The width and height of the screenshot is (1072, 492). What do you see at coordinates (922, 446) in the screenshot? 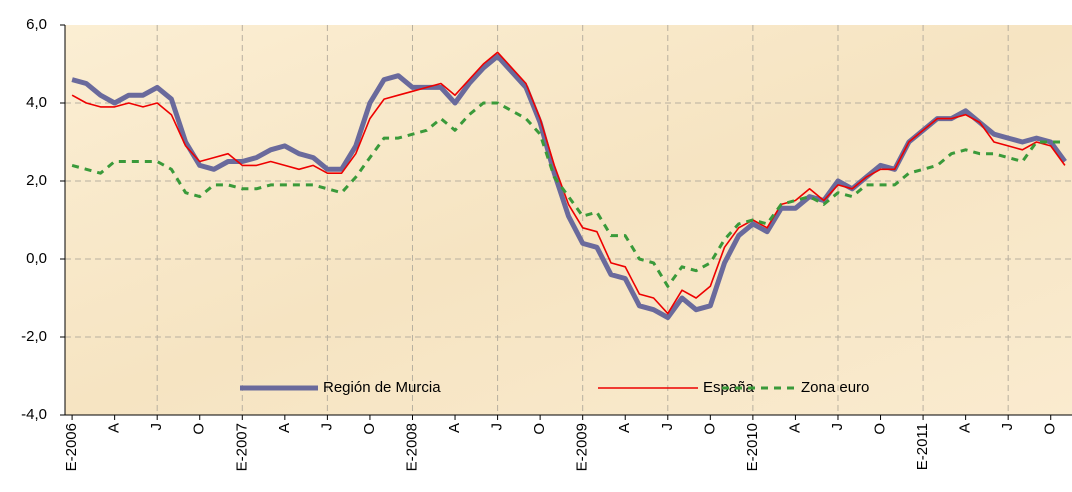
I see `x-tick-label: E-2011` at bounding box center [922, 446].